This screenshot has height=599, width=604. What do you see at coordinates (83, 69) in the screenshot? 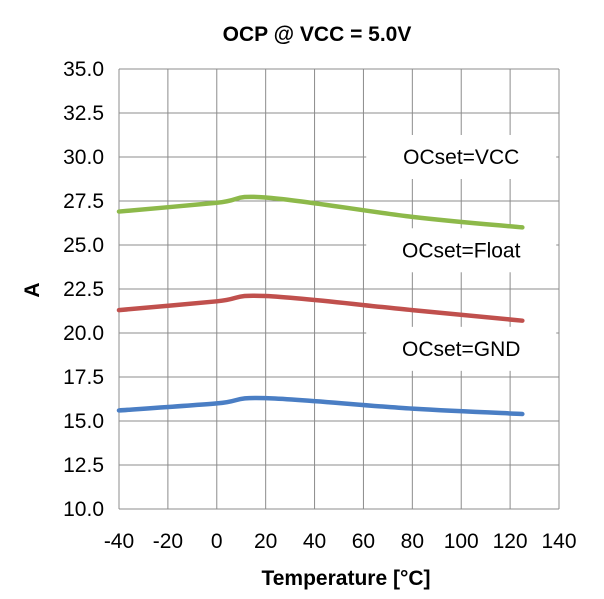
I see `y-tick-label: 35.0` at bounding box center [83, 69].